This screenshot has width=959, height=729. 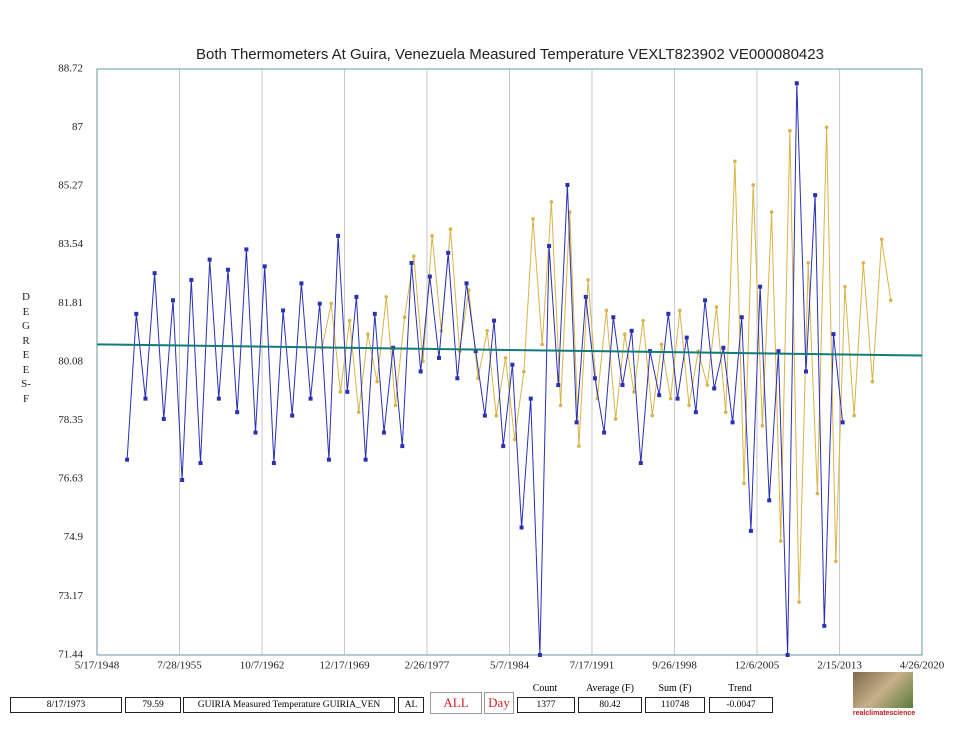 I want to click on station-field: GUIRIA Measured Temperature GUIRIA_VEN, so click(x=289, y=705).